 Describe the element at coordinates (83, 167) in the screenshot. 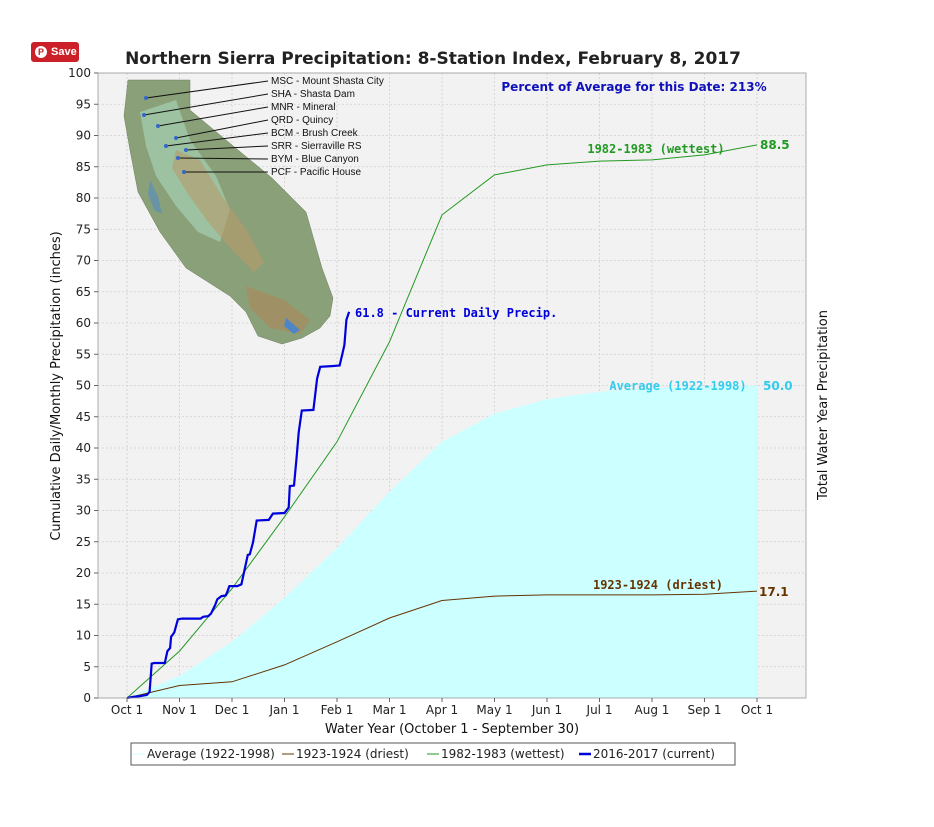

I see `y-tick-label: 85` at that location.